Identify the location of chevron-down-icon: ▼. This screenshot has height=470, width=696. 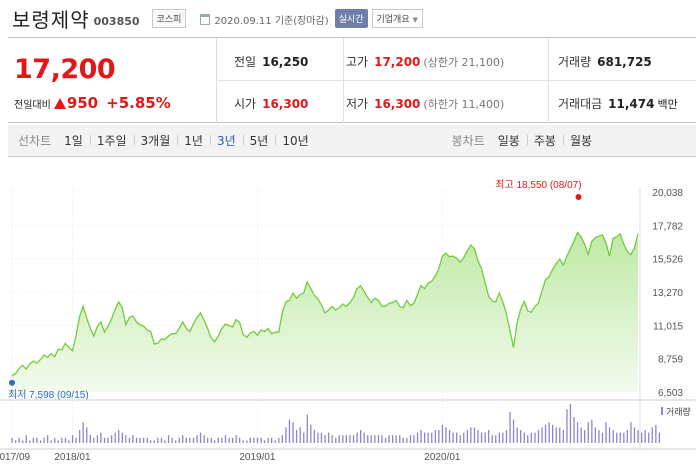
(415, 20).